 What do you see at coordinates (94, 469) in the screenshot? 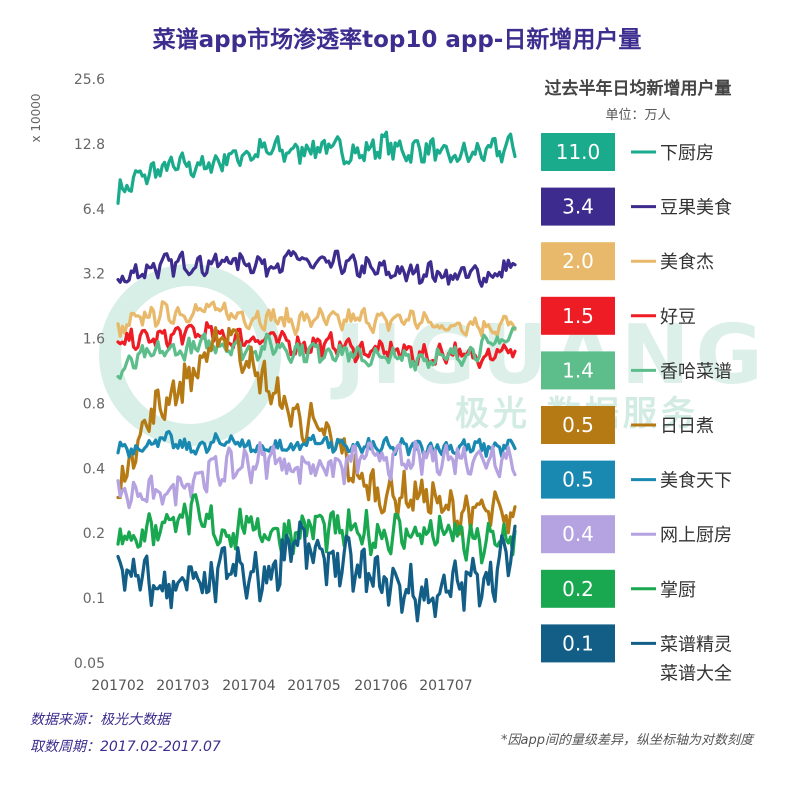
I see `y-tick-label: 0.4` at bounding box center [94, 469].